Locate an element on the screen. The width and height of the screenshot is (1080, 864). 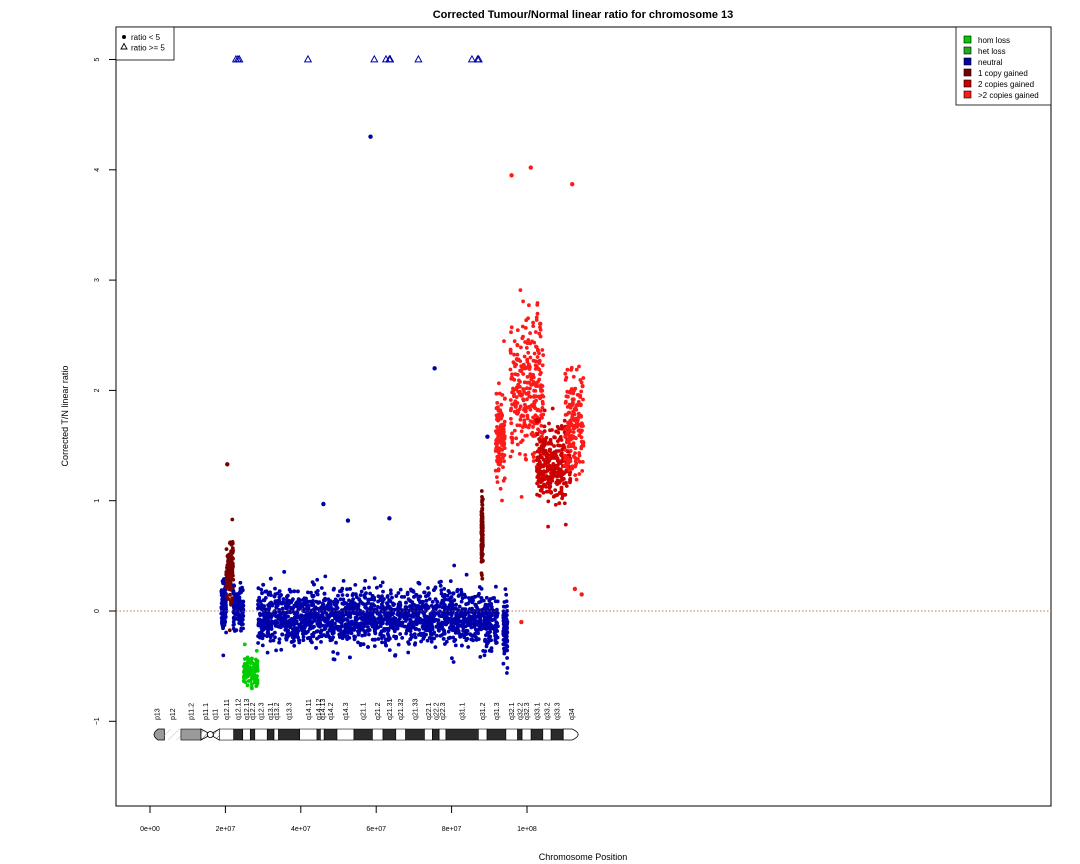
ideogram-band-label: q33.1 is located at coordinates (537, 711).